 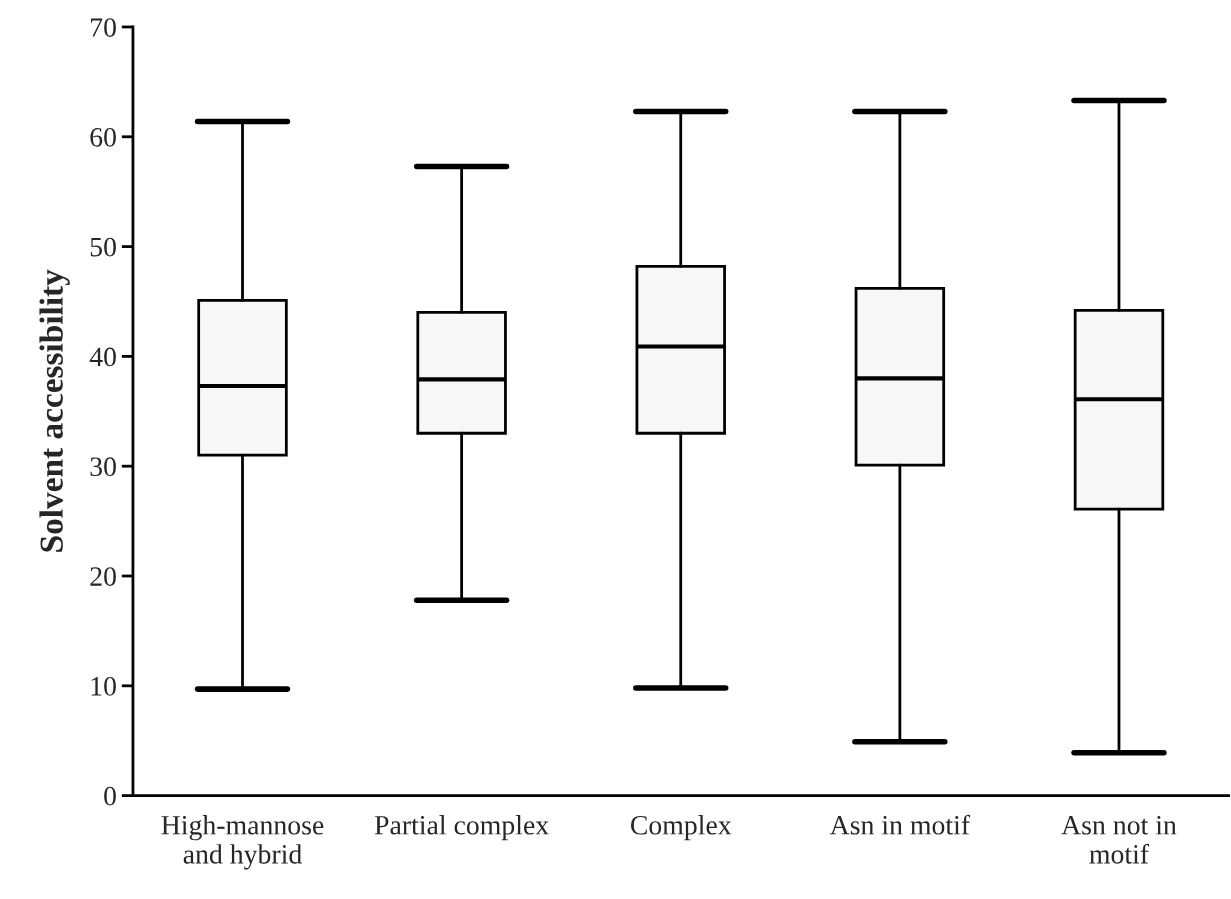 What do you see at coordinates (103, 27) in the screenshot?
I see `y-tick-label: 70` at bounding box center [103, 27].